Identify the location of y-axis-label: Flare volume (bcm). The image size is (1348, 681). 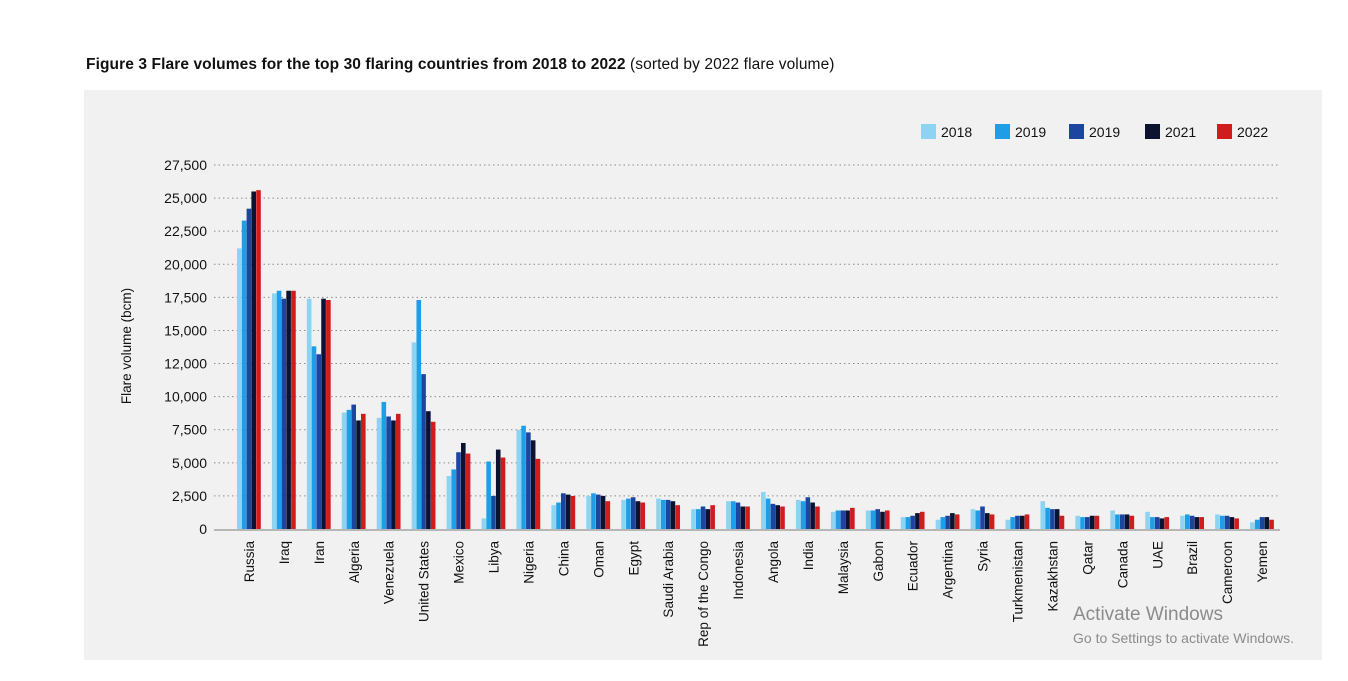
(126, 346).